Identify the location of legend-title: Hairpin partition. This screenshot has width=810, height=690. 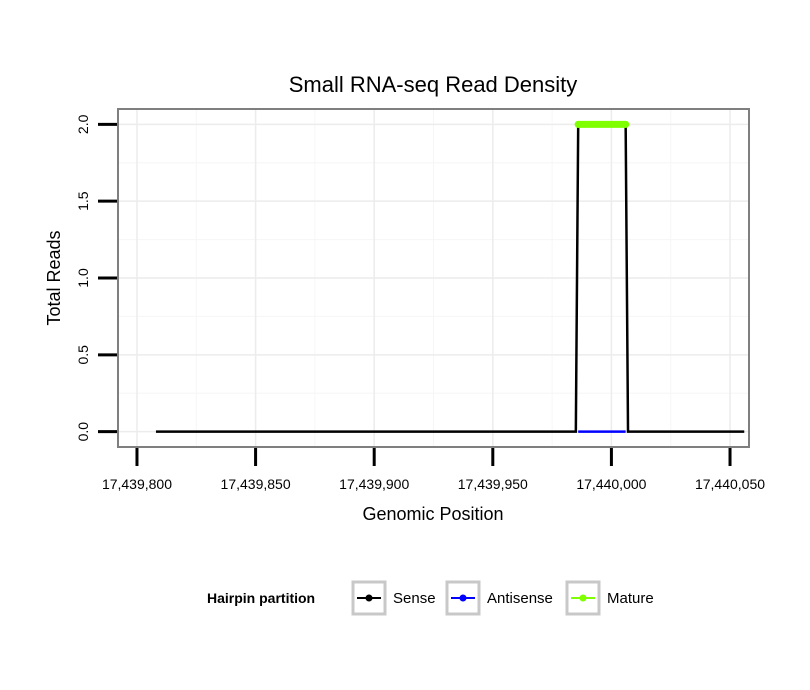
(261, 598).